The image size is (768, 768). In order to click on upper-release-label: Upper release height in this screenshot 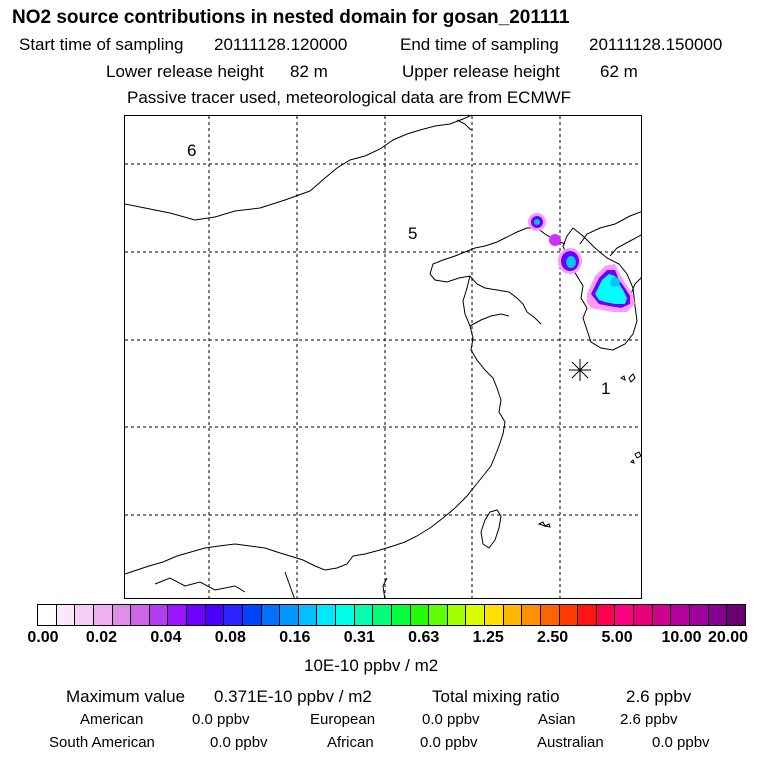, I will do `click(481, 71)`.